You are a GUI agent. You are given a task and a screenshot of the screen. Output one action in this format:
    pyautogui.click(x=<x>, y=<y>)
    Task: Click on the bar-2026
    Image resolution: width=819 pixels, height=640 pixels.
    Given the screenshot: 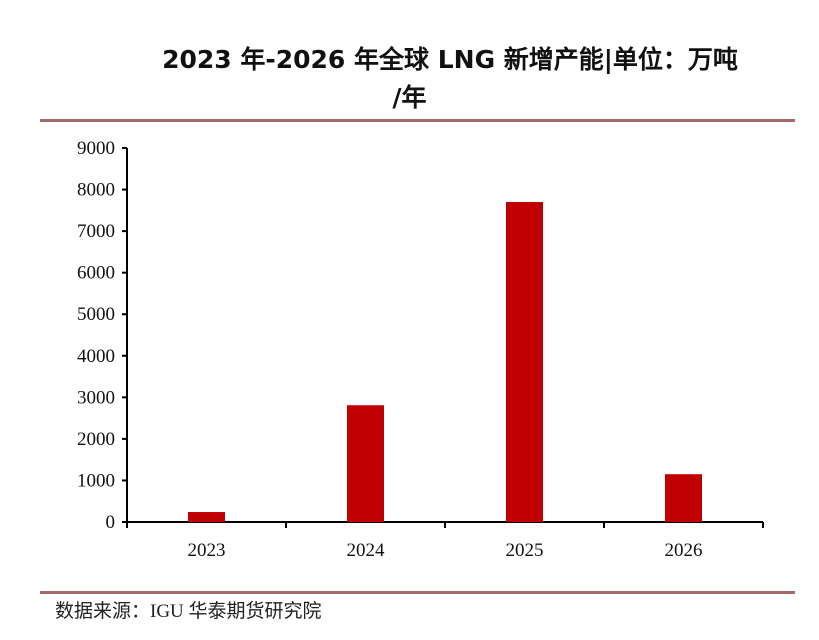 What is the action you would take?
    pyautogui.click(x=683, y=498)
    